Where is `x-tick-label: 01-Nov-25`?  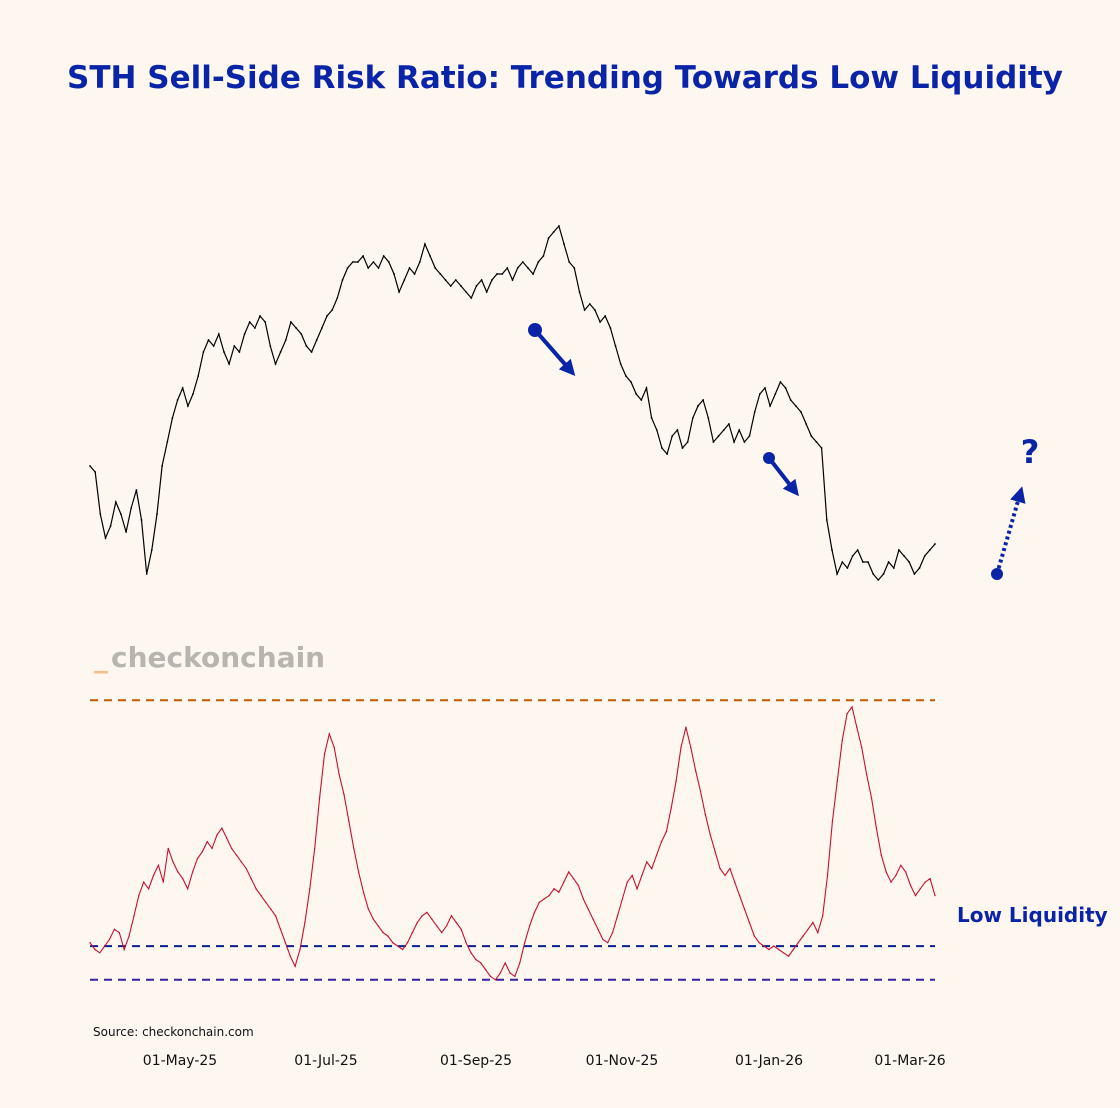
x-tick-label: 01-Nov-25 is located at coordinates (622, 1061).